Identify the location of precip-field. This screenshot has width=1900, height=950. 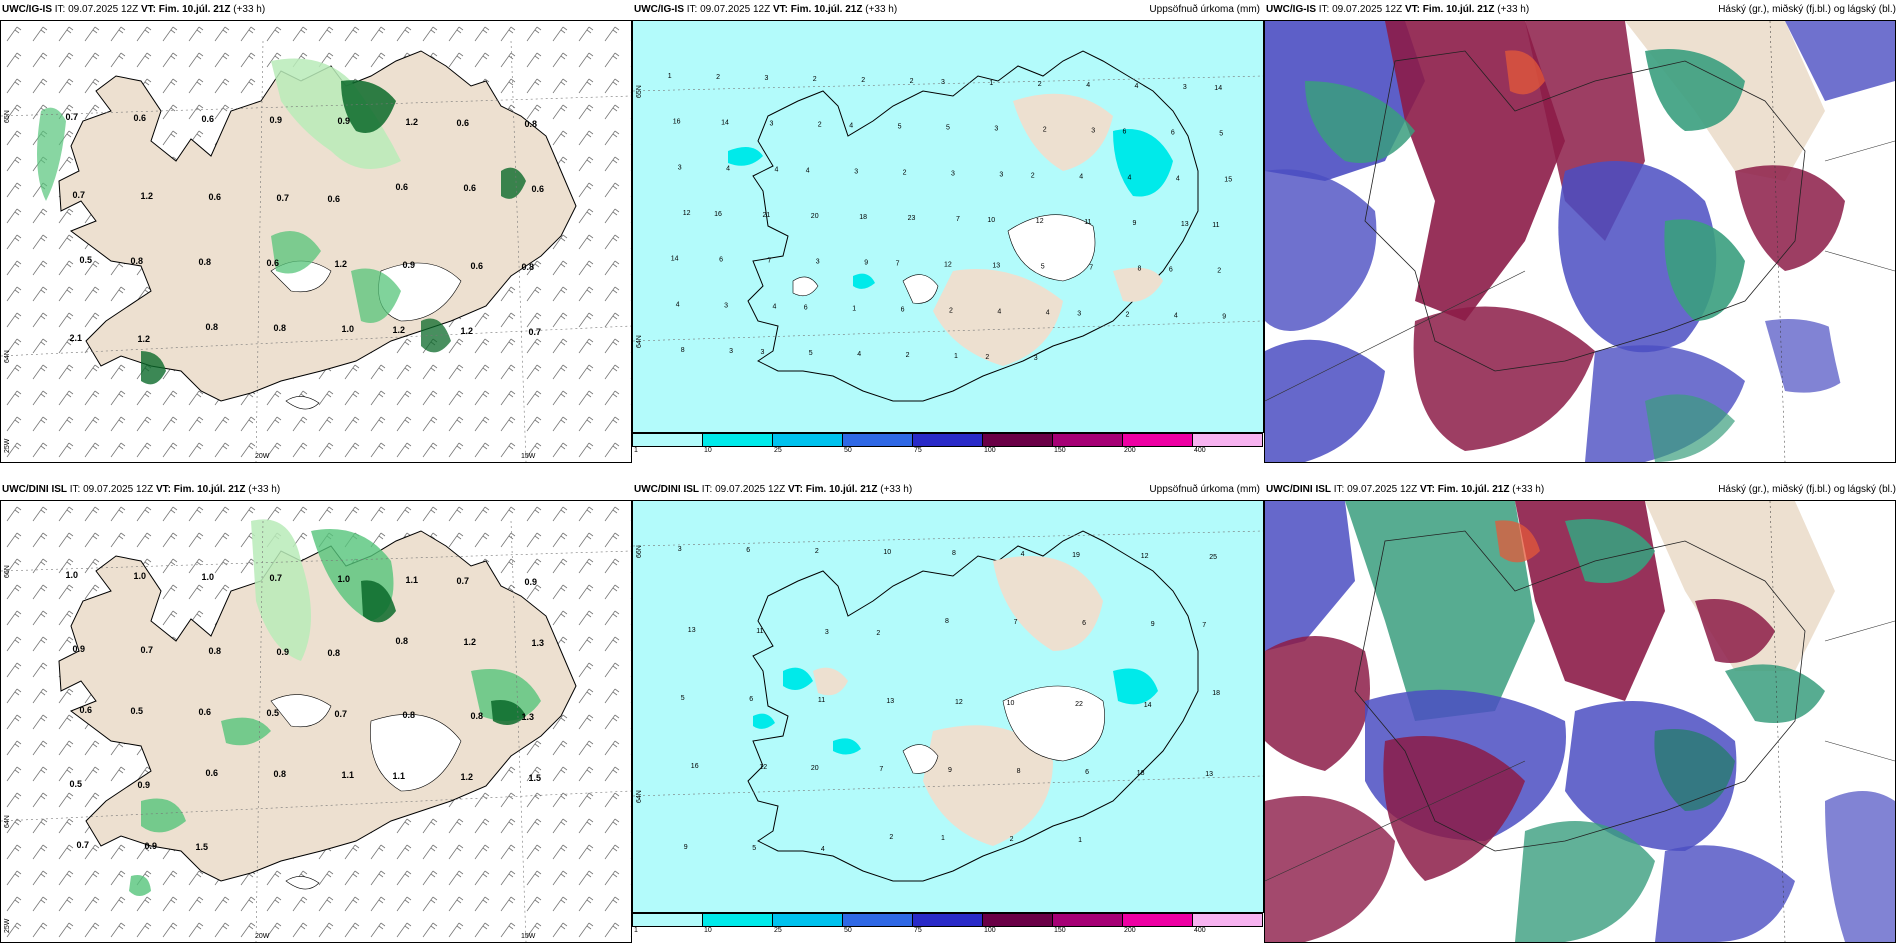
(948, 706).